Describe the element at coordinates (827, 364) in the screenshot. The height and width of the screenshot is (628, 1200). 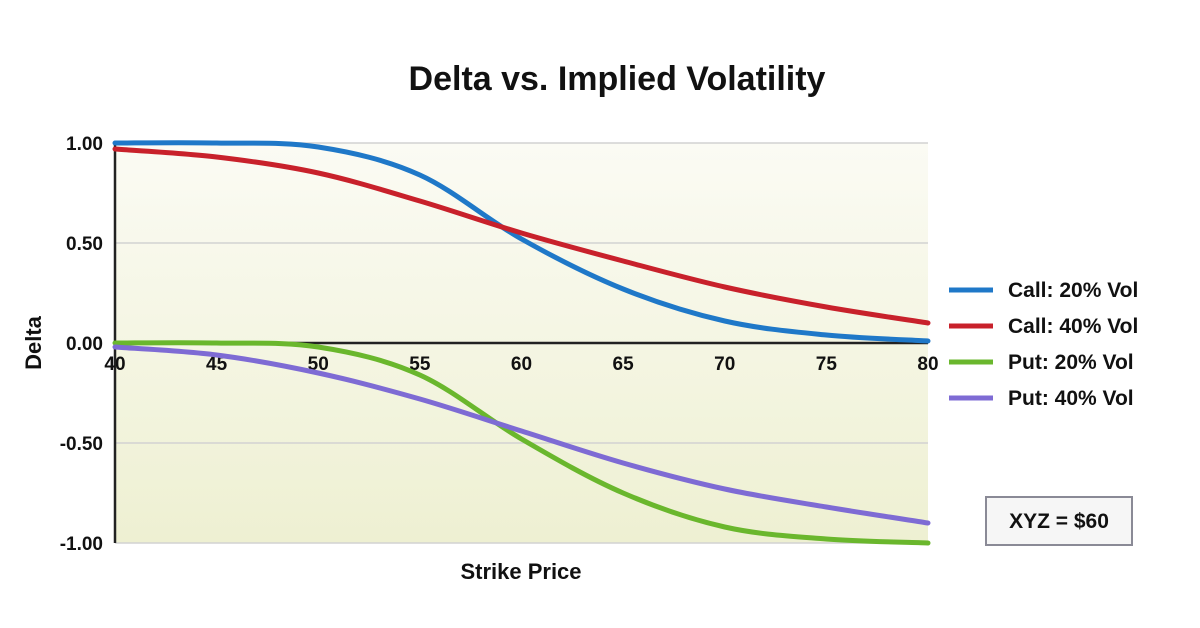
I see `x-tick-label: 75` at that location.